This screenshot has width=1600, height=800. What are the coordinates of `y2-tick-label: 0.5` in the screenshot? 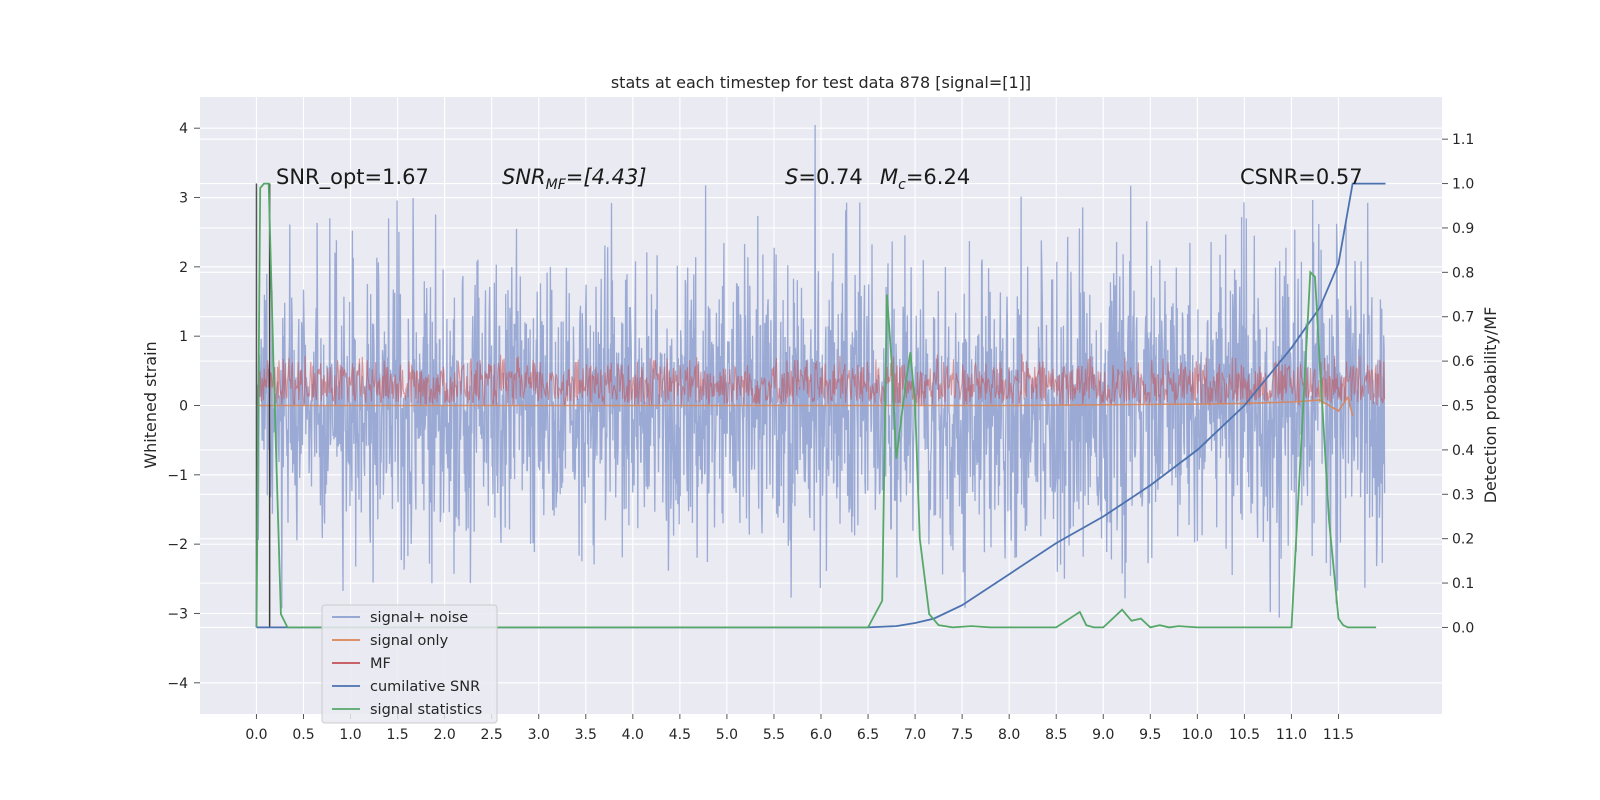 It's located at (1463, 407).